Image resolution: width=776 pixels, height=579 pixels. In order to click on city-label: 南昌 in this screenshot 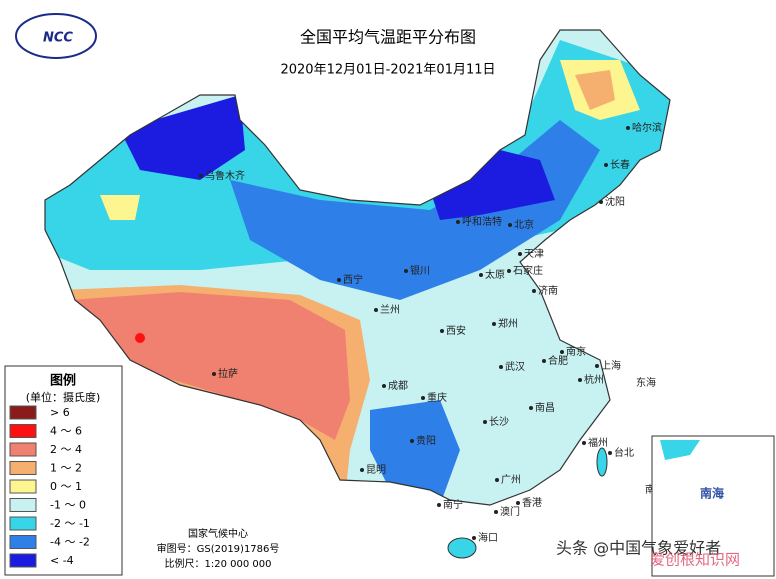, I will do `click(545, 407)`.